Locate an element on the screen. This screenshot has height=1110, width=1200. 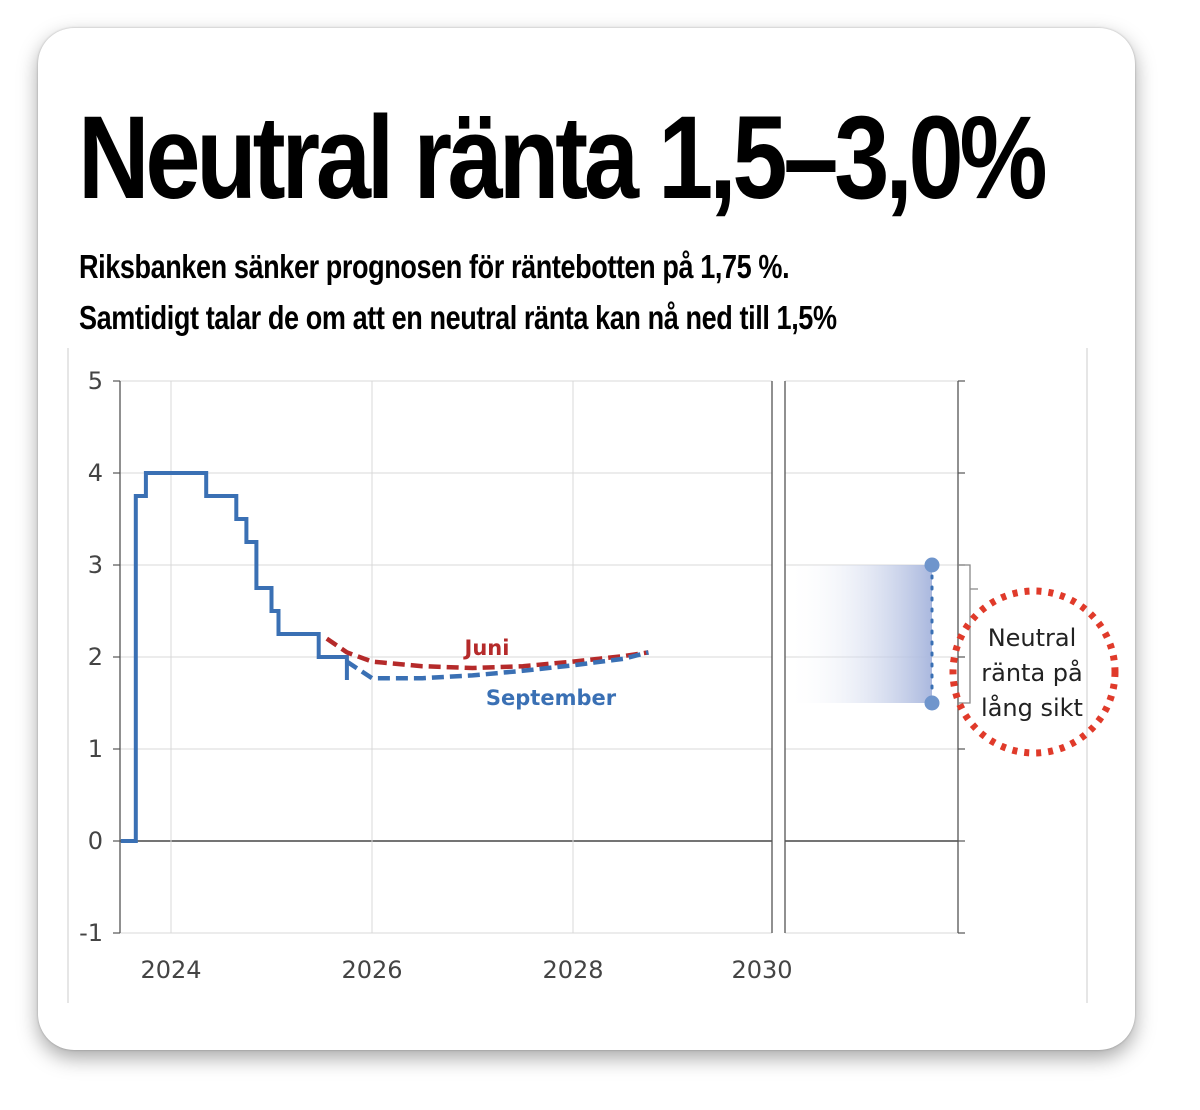
neutral-rate-label-line: ränta på is located at coordinates (1031, 672).